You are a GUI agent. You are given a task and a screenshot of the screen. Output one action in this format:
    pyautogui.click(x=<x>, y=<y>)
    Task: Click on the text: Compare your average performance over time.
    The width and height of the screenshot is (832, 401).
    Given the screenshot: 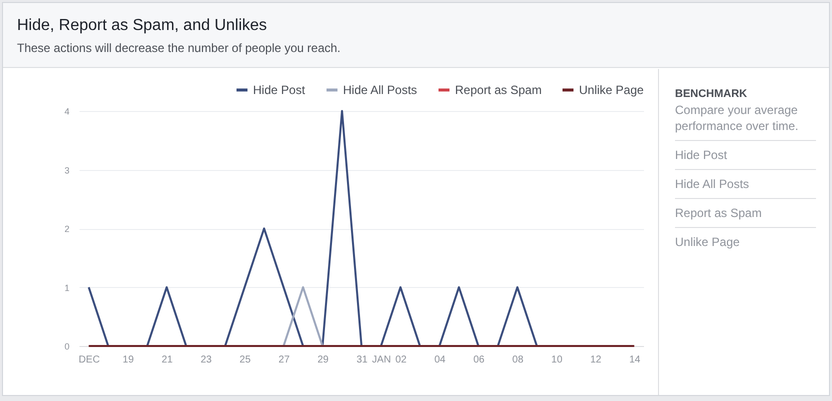 What is the action you would take?
    pyautogui.click(x=737, y=118)
    